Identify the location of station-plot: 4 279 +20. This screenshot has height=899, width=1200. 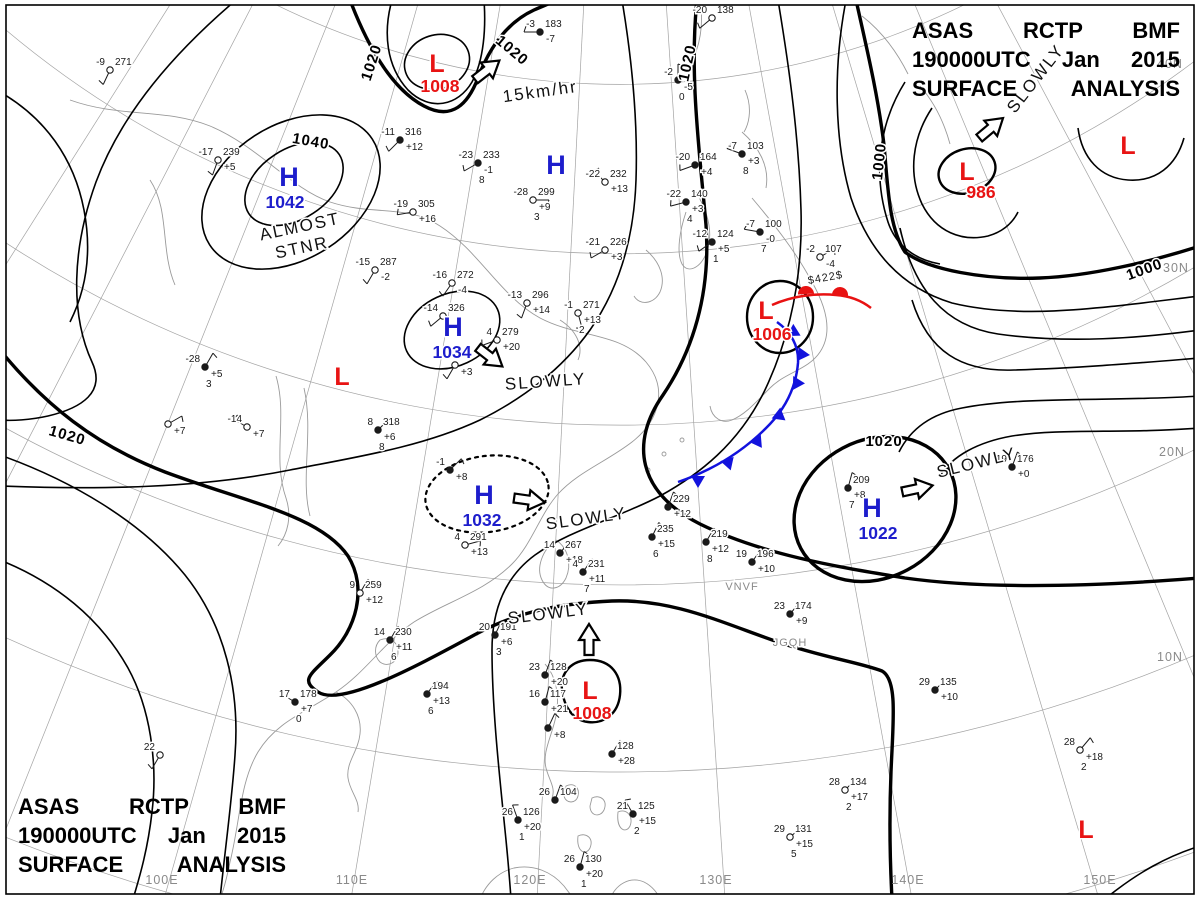
(501, 340).